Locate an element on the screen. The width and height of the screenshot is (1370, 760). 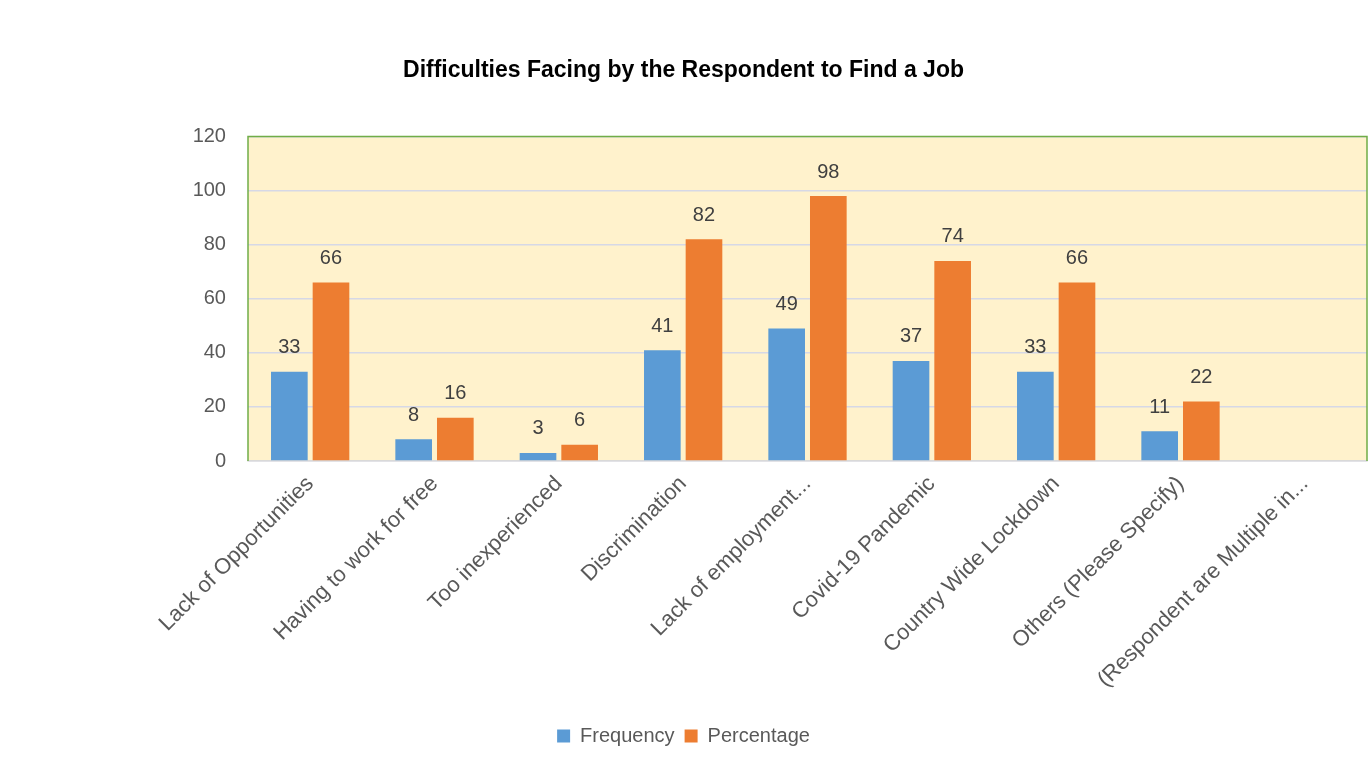
y-tick-label: 120 is located at coordinates (209, 135).